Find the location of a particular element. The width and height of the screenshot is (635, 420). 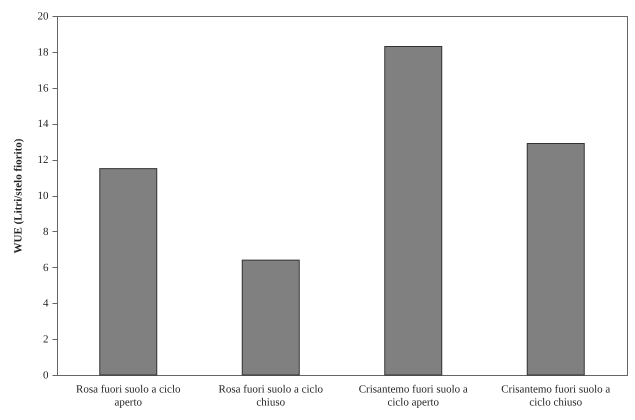

y-tick-label: 14 is located at coordinates (43, 124).